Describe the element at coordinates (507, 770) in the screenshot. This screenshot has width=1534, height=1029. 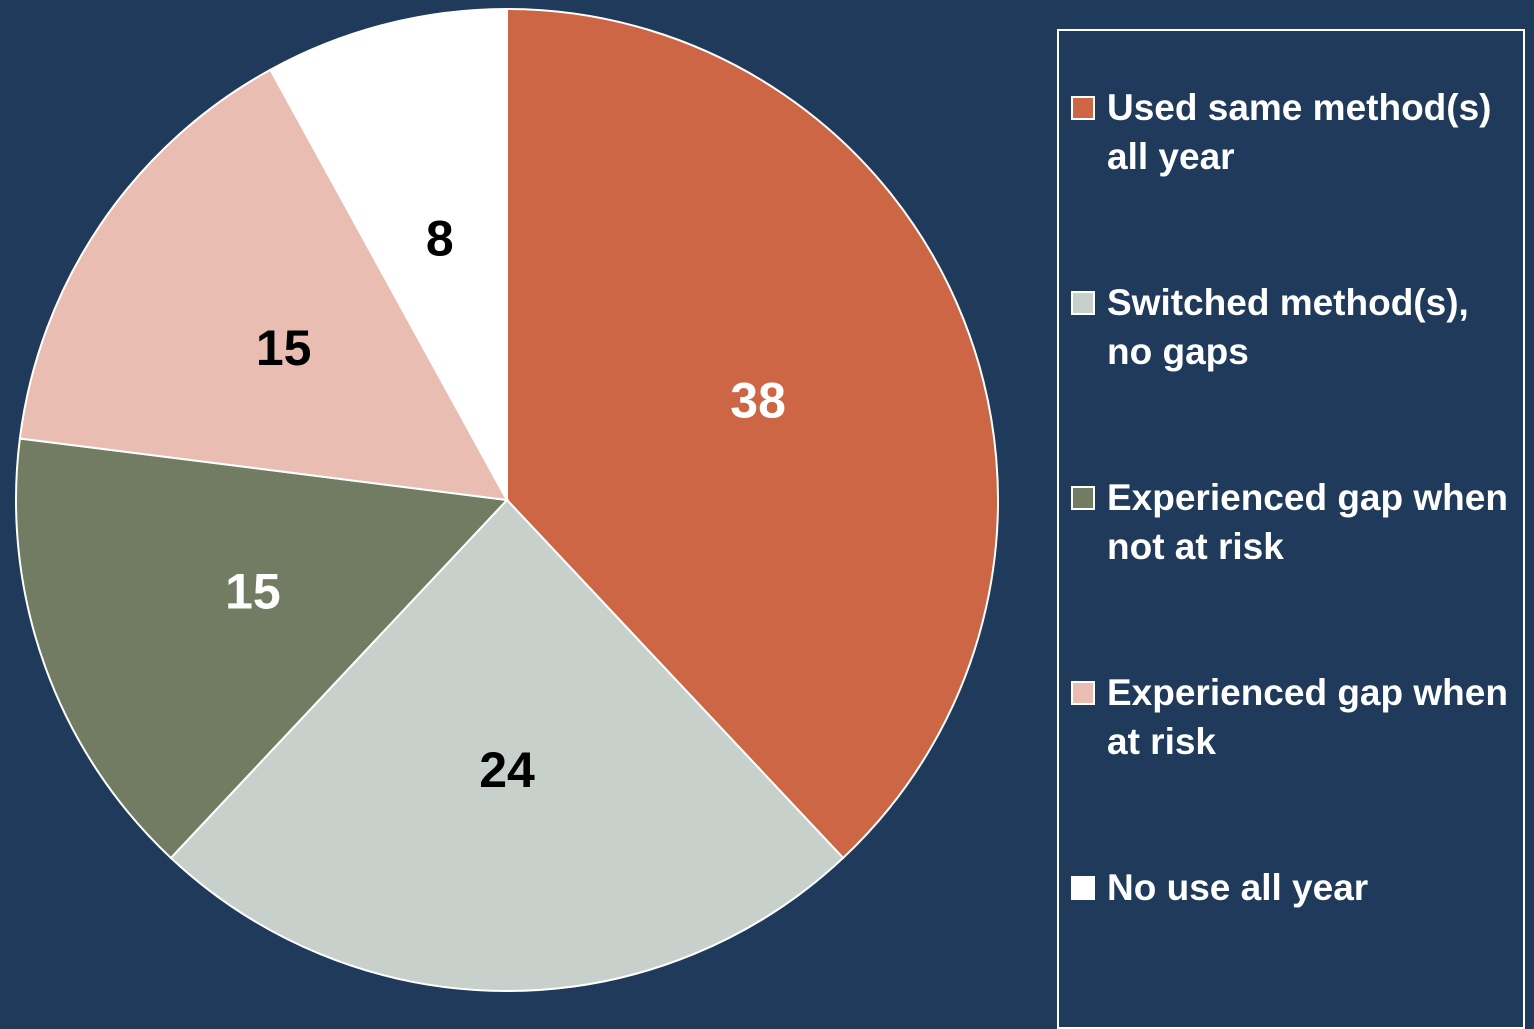
I see `pie-value-label-switched-method-s-no-gaps: 24` at that location.